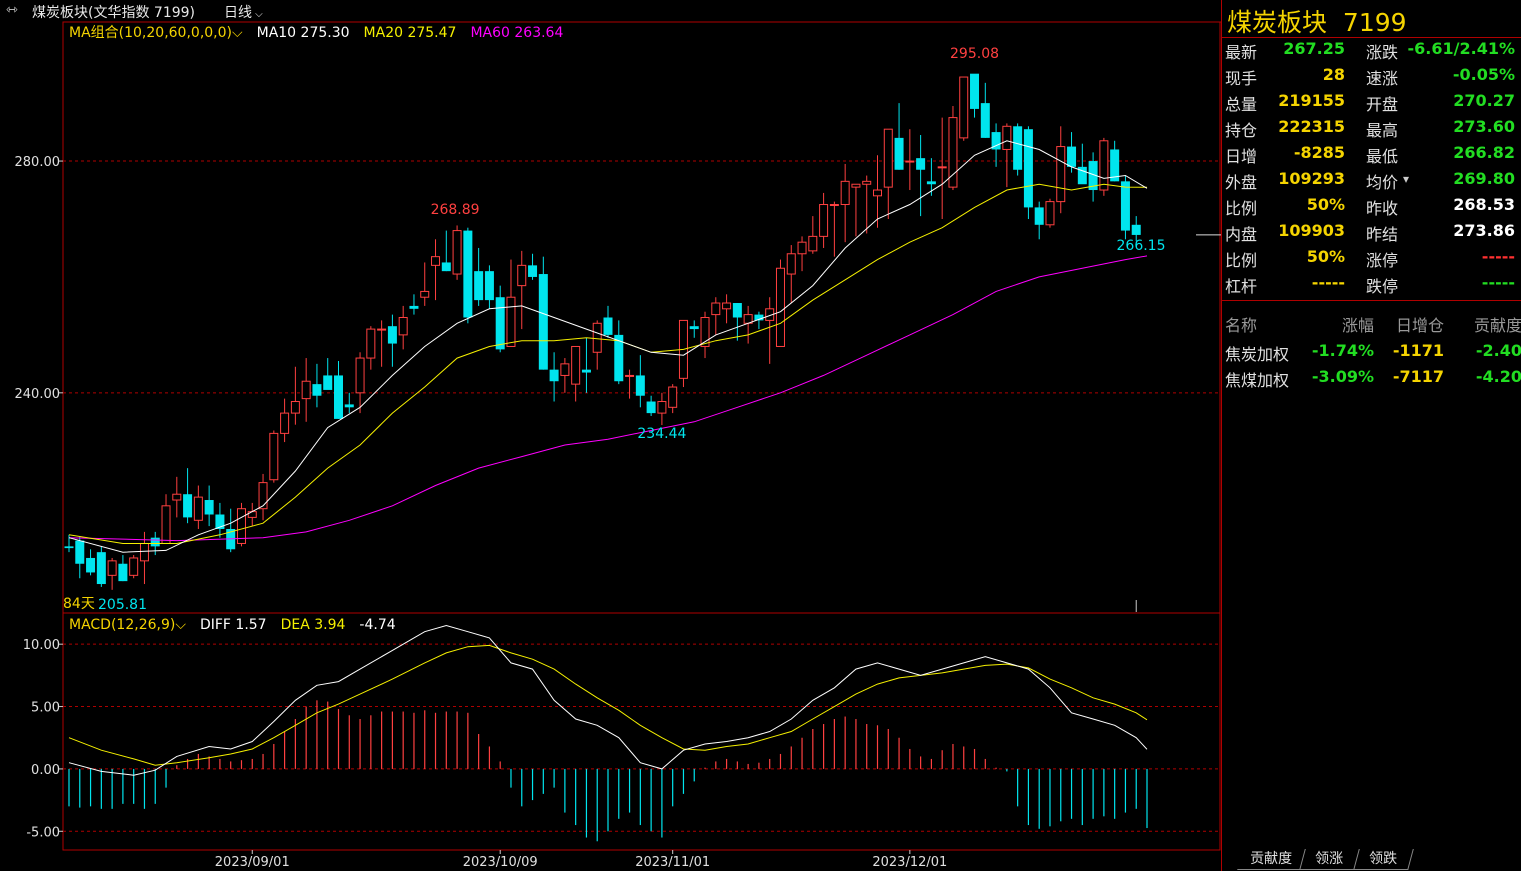 The height and width of the screenshot is (871, 1521). I want to click on high-annotation-2: 295.08, so click(974, 54).